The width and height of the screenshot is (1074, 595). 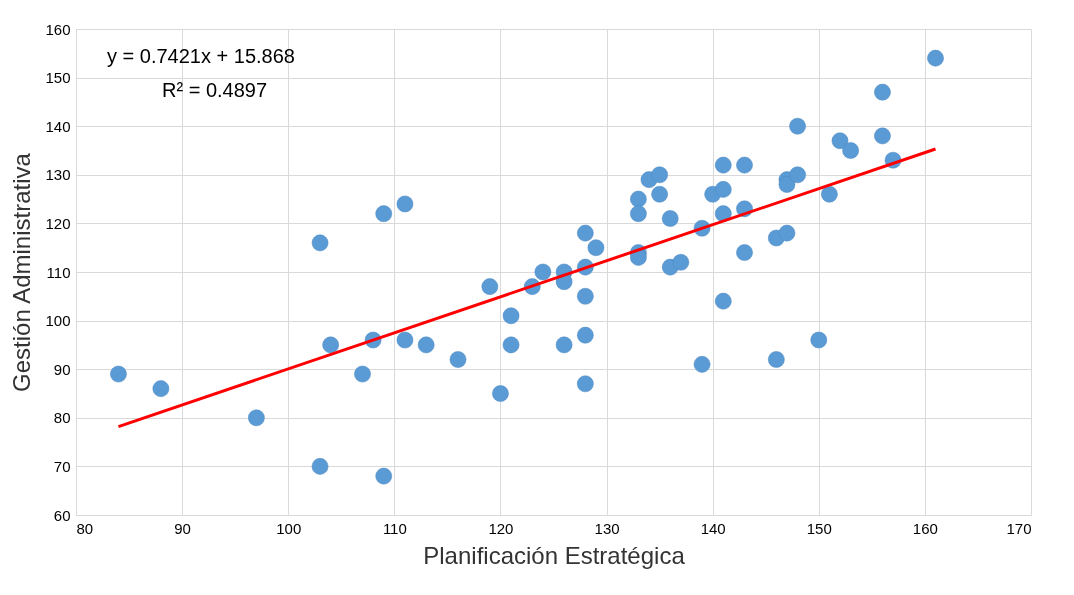 I want to click on y-tick-label: 100, so click(x=58, y=321).